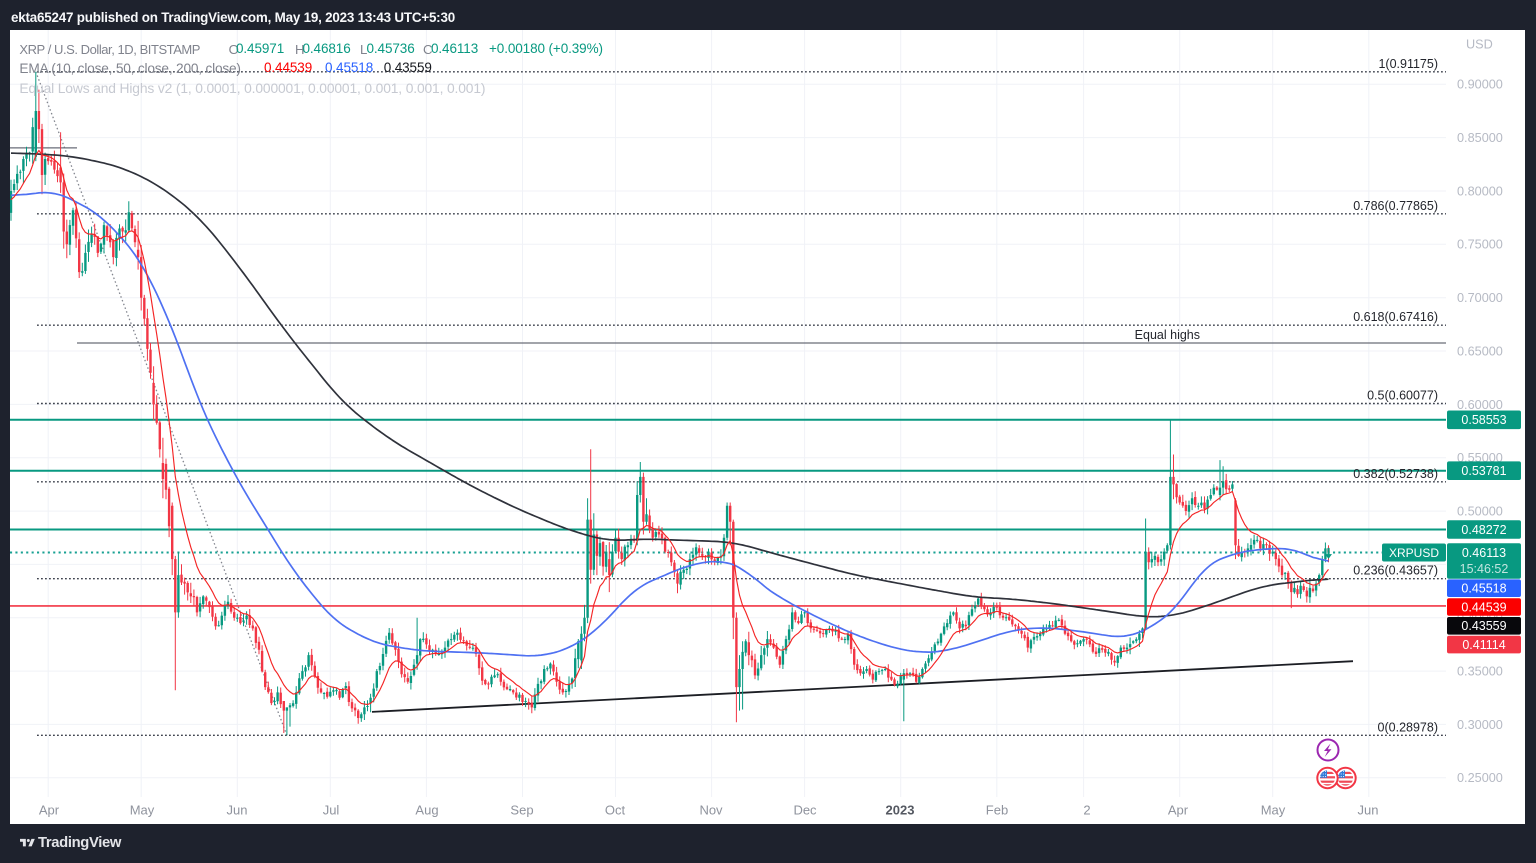  I want to click on svg-text: XRPUSD, so click(1414, 553).